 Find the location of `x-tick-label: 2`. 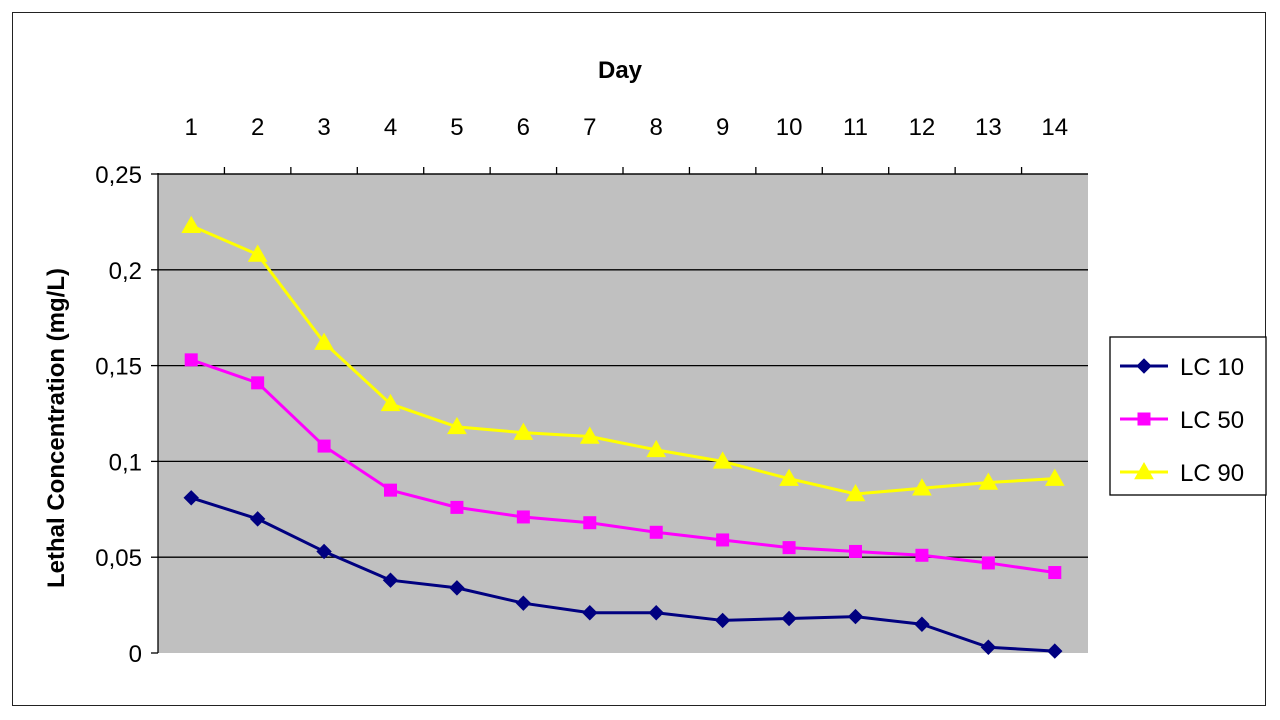

x-tick-label: 2 is located at coordinates (257, 127).